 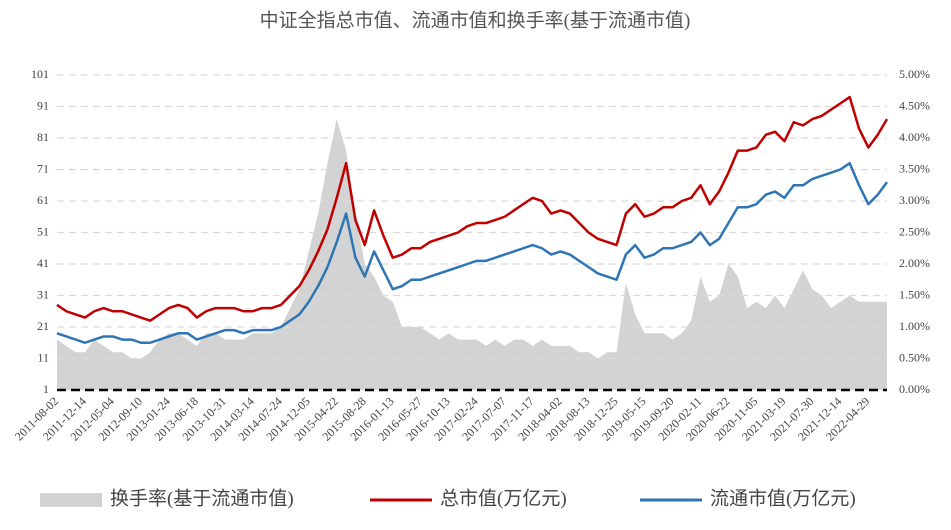 What do you see at coordinates (43, 263) in the screenshot?
I see `y-tick-label: 41` at bounding box center [43, 263].